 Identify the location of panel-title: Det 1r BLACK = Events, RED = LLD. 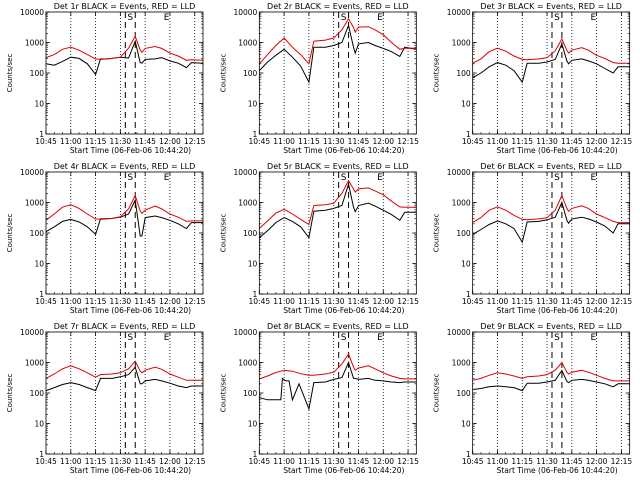
(125, 6).